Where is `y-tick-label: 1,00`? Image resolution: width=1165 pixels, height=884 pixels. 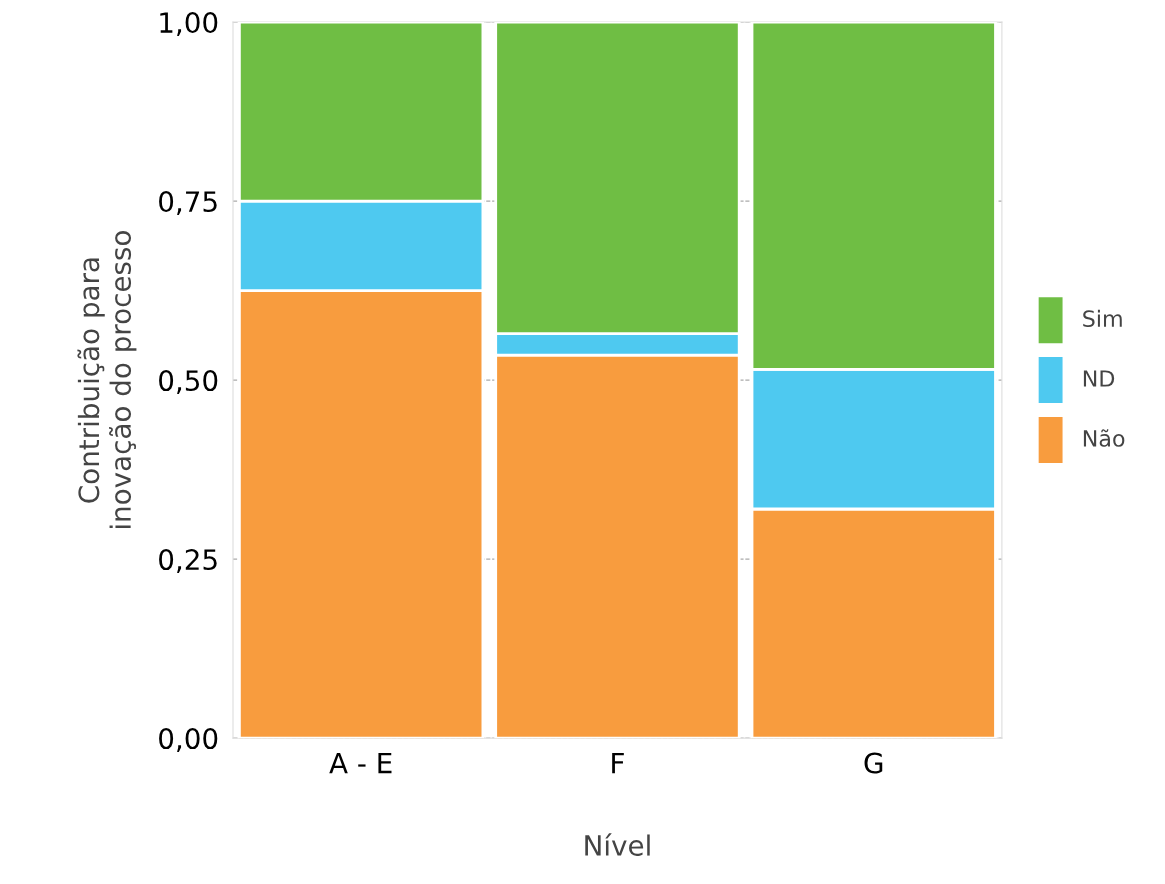
y-tick-label: 1,00 is located at coordinates (189, 24).